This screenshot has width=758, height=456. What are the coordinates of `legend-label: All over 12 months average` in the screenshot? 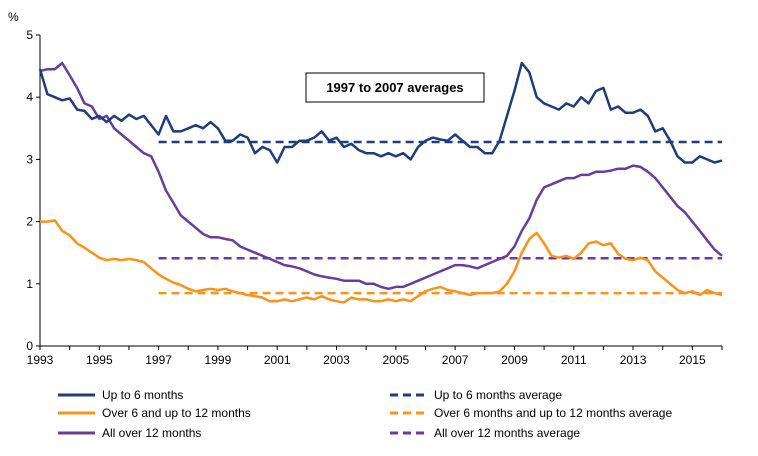 It's located at (507, 433).